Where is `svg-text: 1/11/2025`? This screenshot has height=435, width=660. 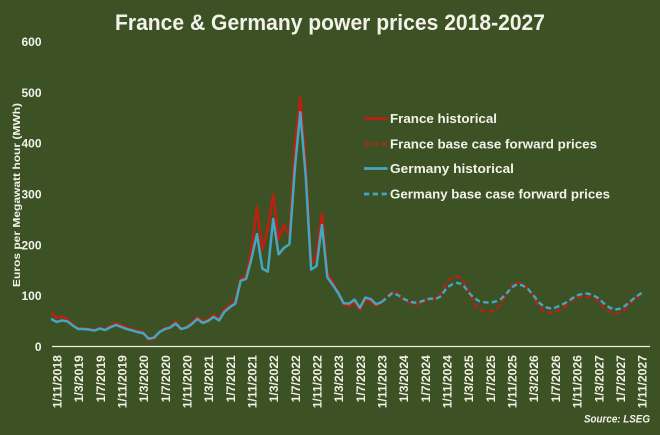 svg-text: 1/11/2025 is located at coordinates (513, 381).